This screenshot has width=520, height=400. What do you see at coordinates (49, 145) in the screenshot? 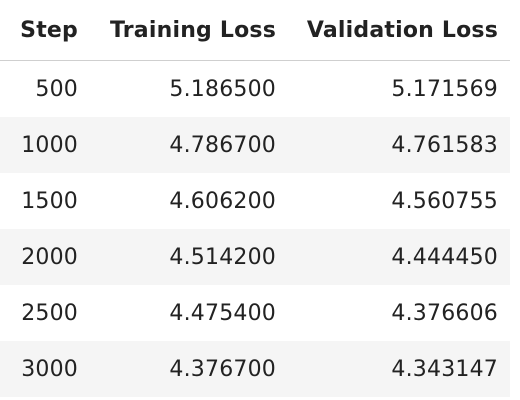
I see `step-cell: 1000` at bounding box center [49, 145].